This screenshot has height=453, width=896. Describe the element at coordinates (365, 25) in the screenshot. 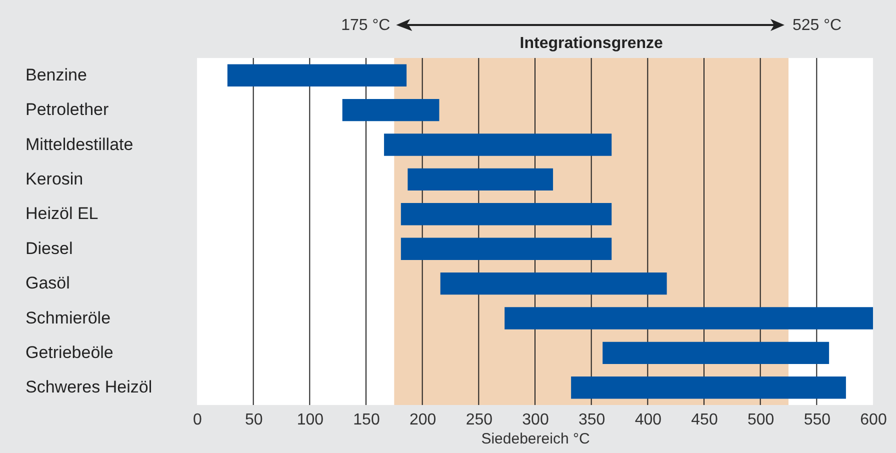

I see `text: 175 °C` at that location.